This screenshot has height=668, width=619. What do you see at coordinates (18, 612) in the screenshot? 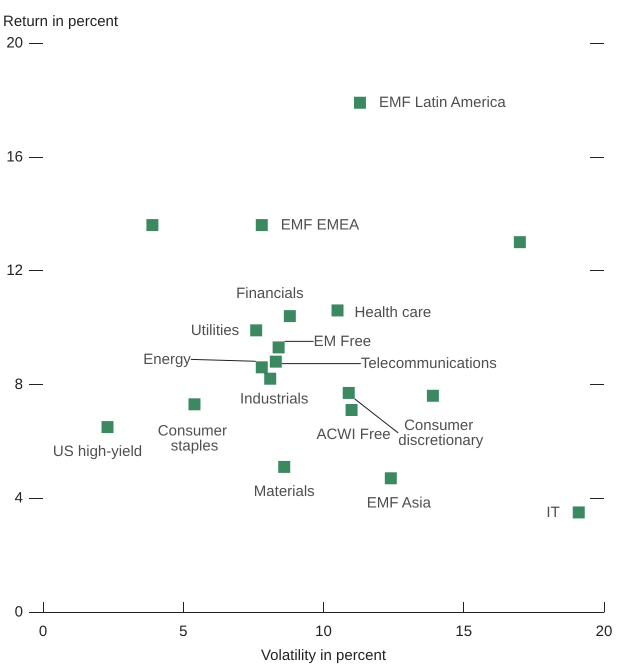
I see `y-tick-label: 0` at bounding box center [18, 612].